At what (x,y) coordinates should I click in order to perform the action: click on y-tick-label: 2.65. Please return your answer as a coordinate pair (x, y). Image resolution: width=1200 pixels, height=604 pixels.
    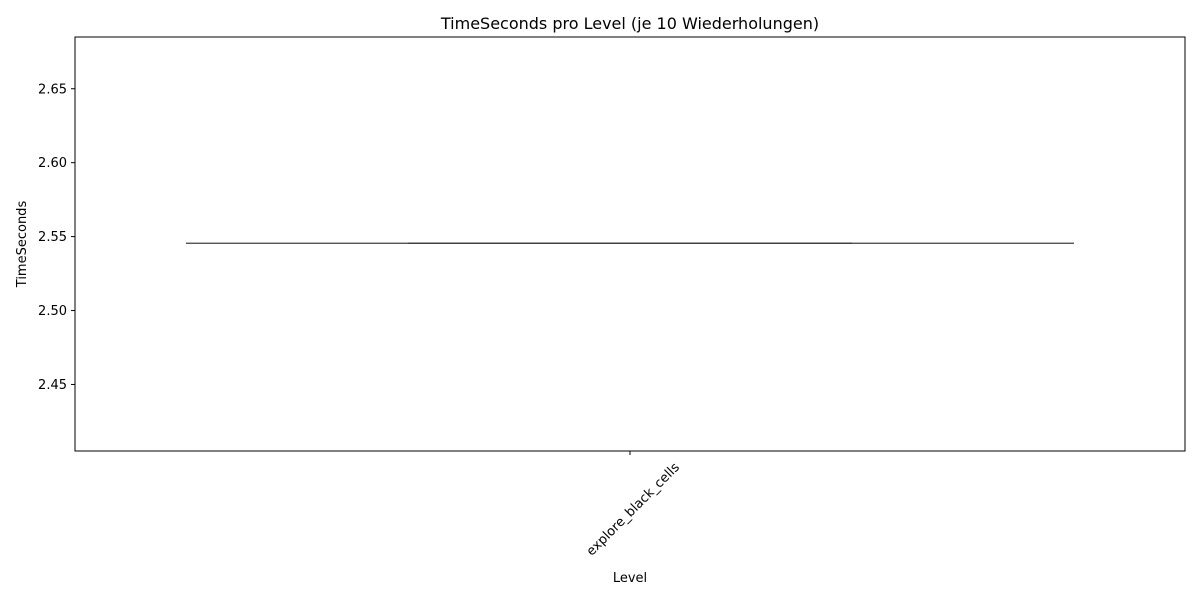
    Looking at the image, I should click on (52, 89).